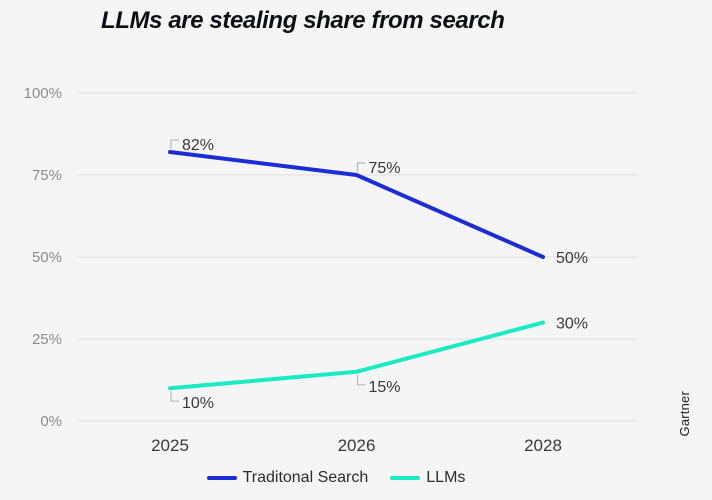 The image size is (712, 500). Describe the element at coordinates (198, 145) in the screenshot. I see `data-point-label: 82%` at that location.